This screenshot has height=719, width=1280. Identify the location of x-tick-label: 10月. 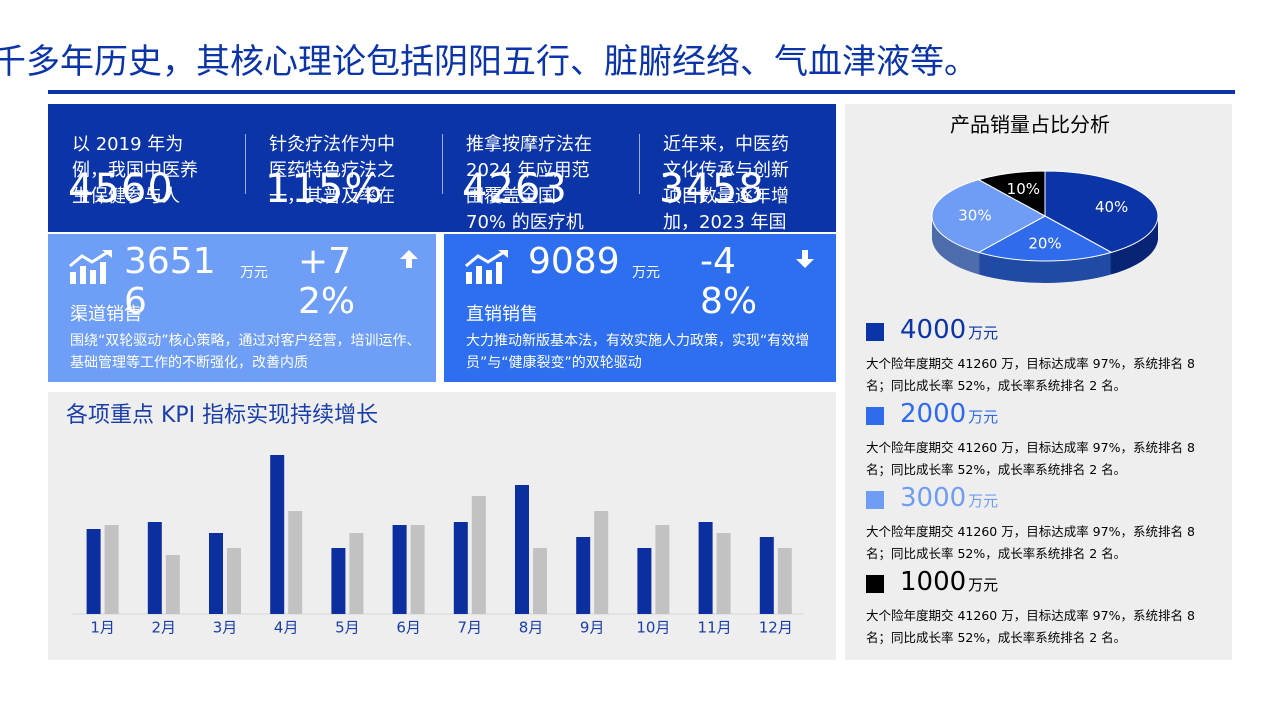
(653, 628).